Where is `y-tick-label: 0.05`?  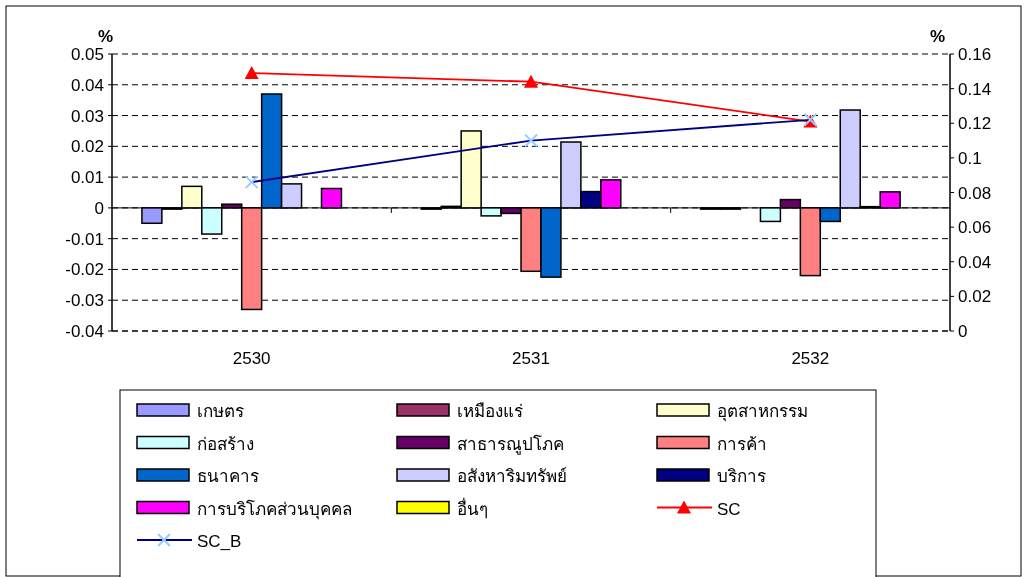
y-tick-label: 0.05 is located at coordinates (87, 54).